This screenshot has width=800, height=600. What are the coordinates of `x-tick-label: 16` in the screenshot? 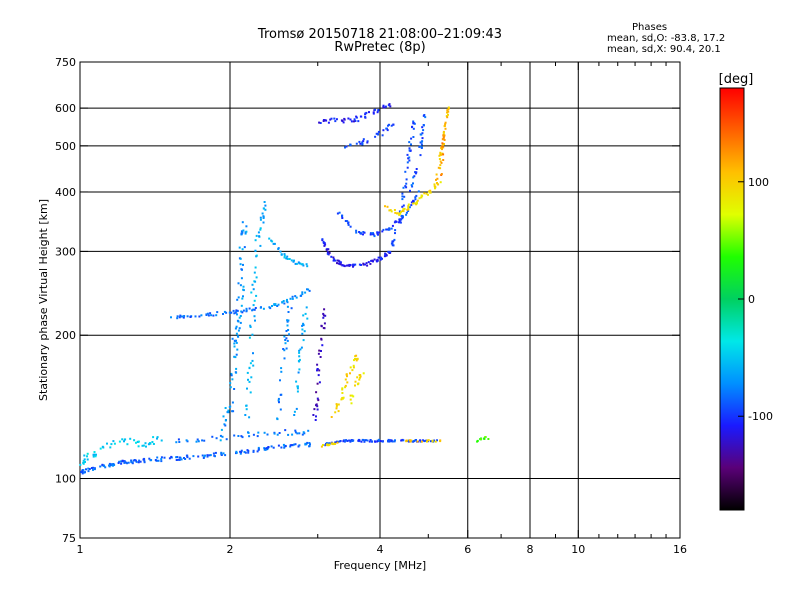 It's located at (680, 549).